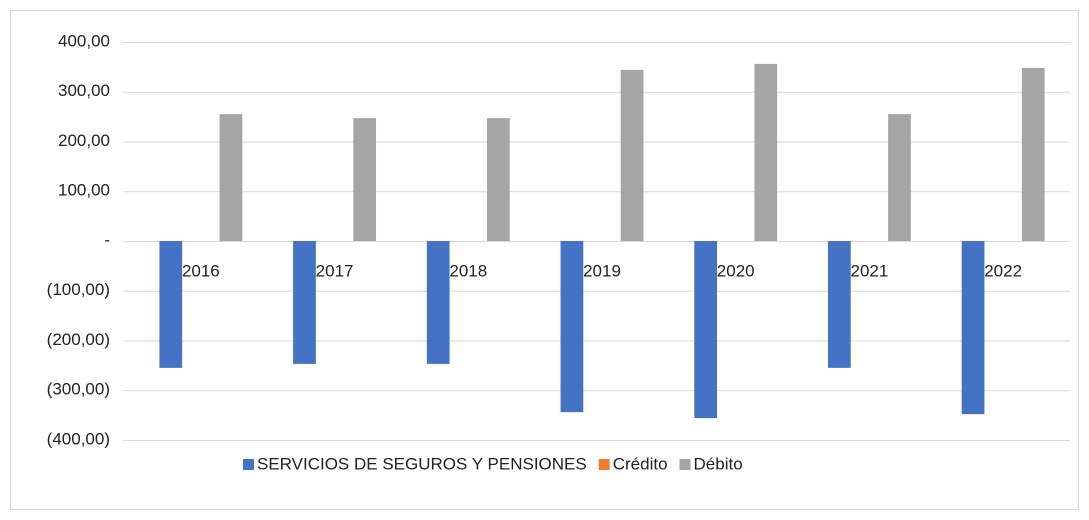 This screenshot has height=520, width=1089. What do you see at coordinates (640, 463) in the screenshot?
I see `legend-label: Crédito` at bounding box center [640, 463].